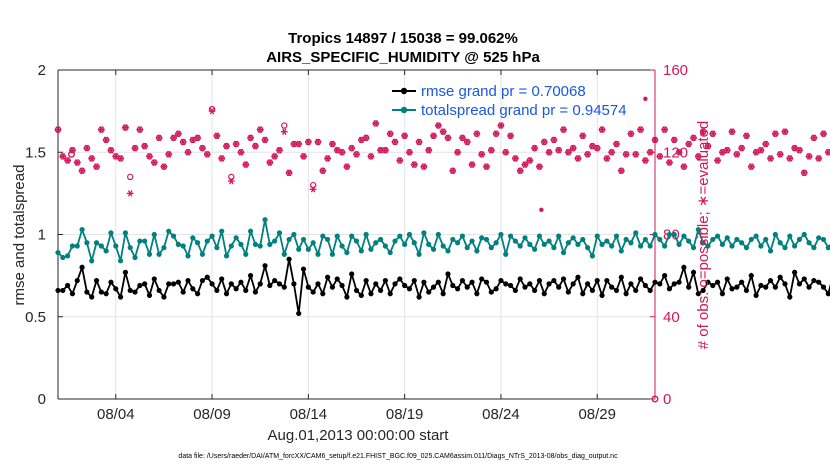  Describe the element at coordinates (212, 414) in the screenshot. I see `x-tick-label: 08/09` at that location.